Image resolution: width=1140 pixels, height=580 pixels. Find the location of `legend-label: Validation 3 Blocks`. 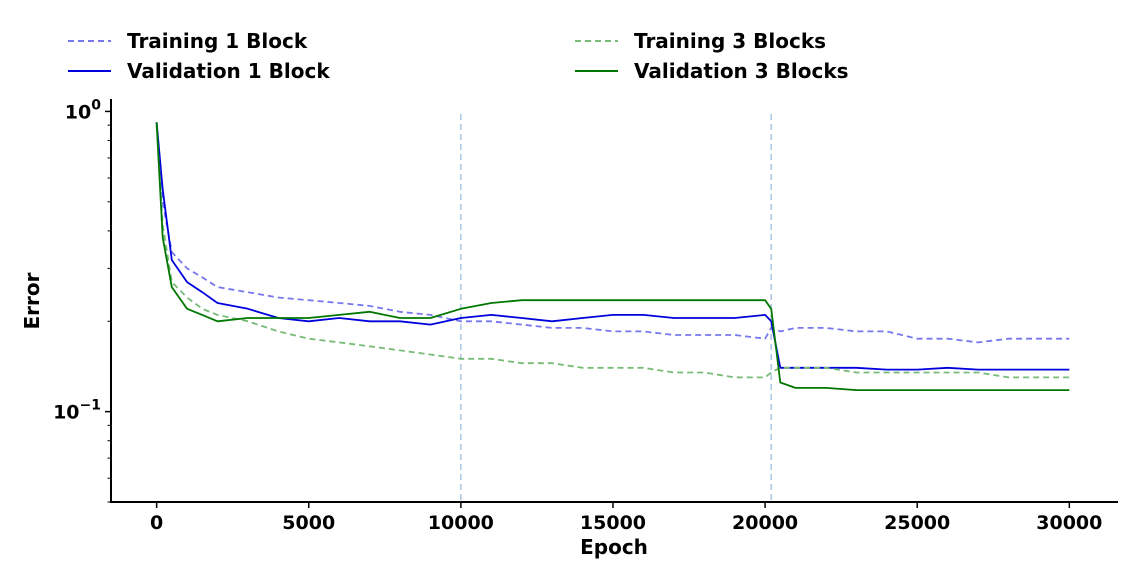

legend-label: Validation 3 Blocks is located at coordinates (741, 71).